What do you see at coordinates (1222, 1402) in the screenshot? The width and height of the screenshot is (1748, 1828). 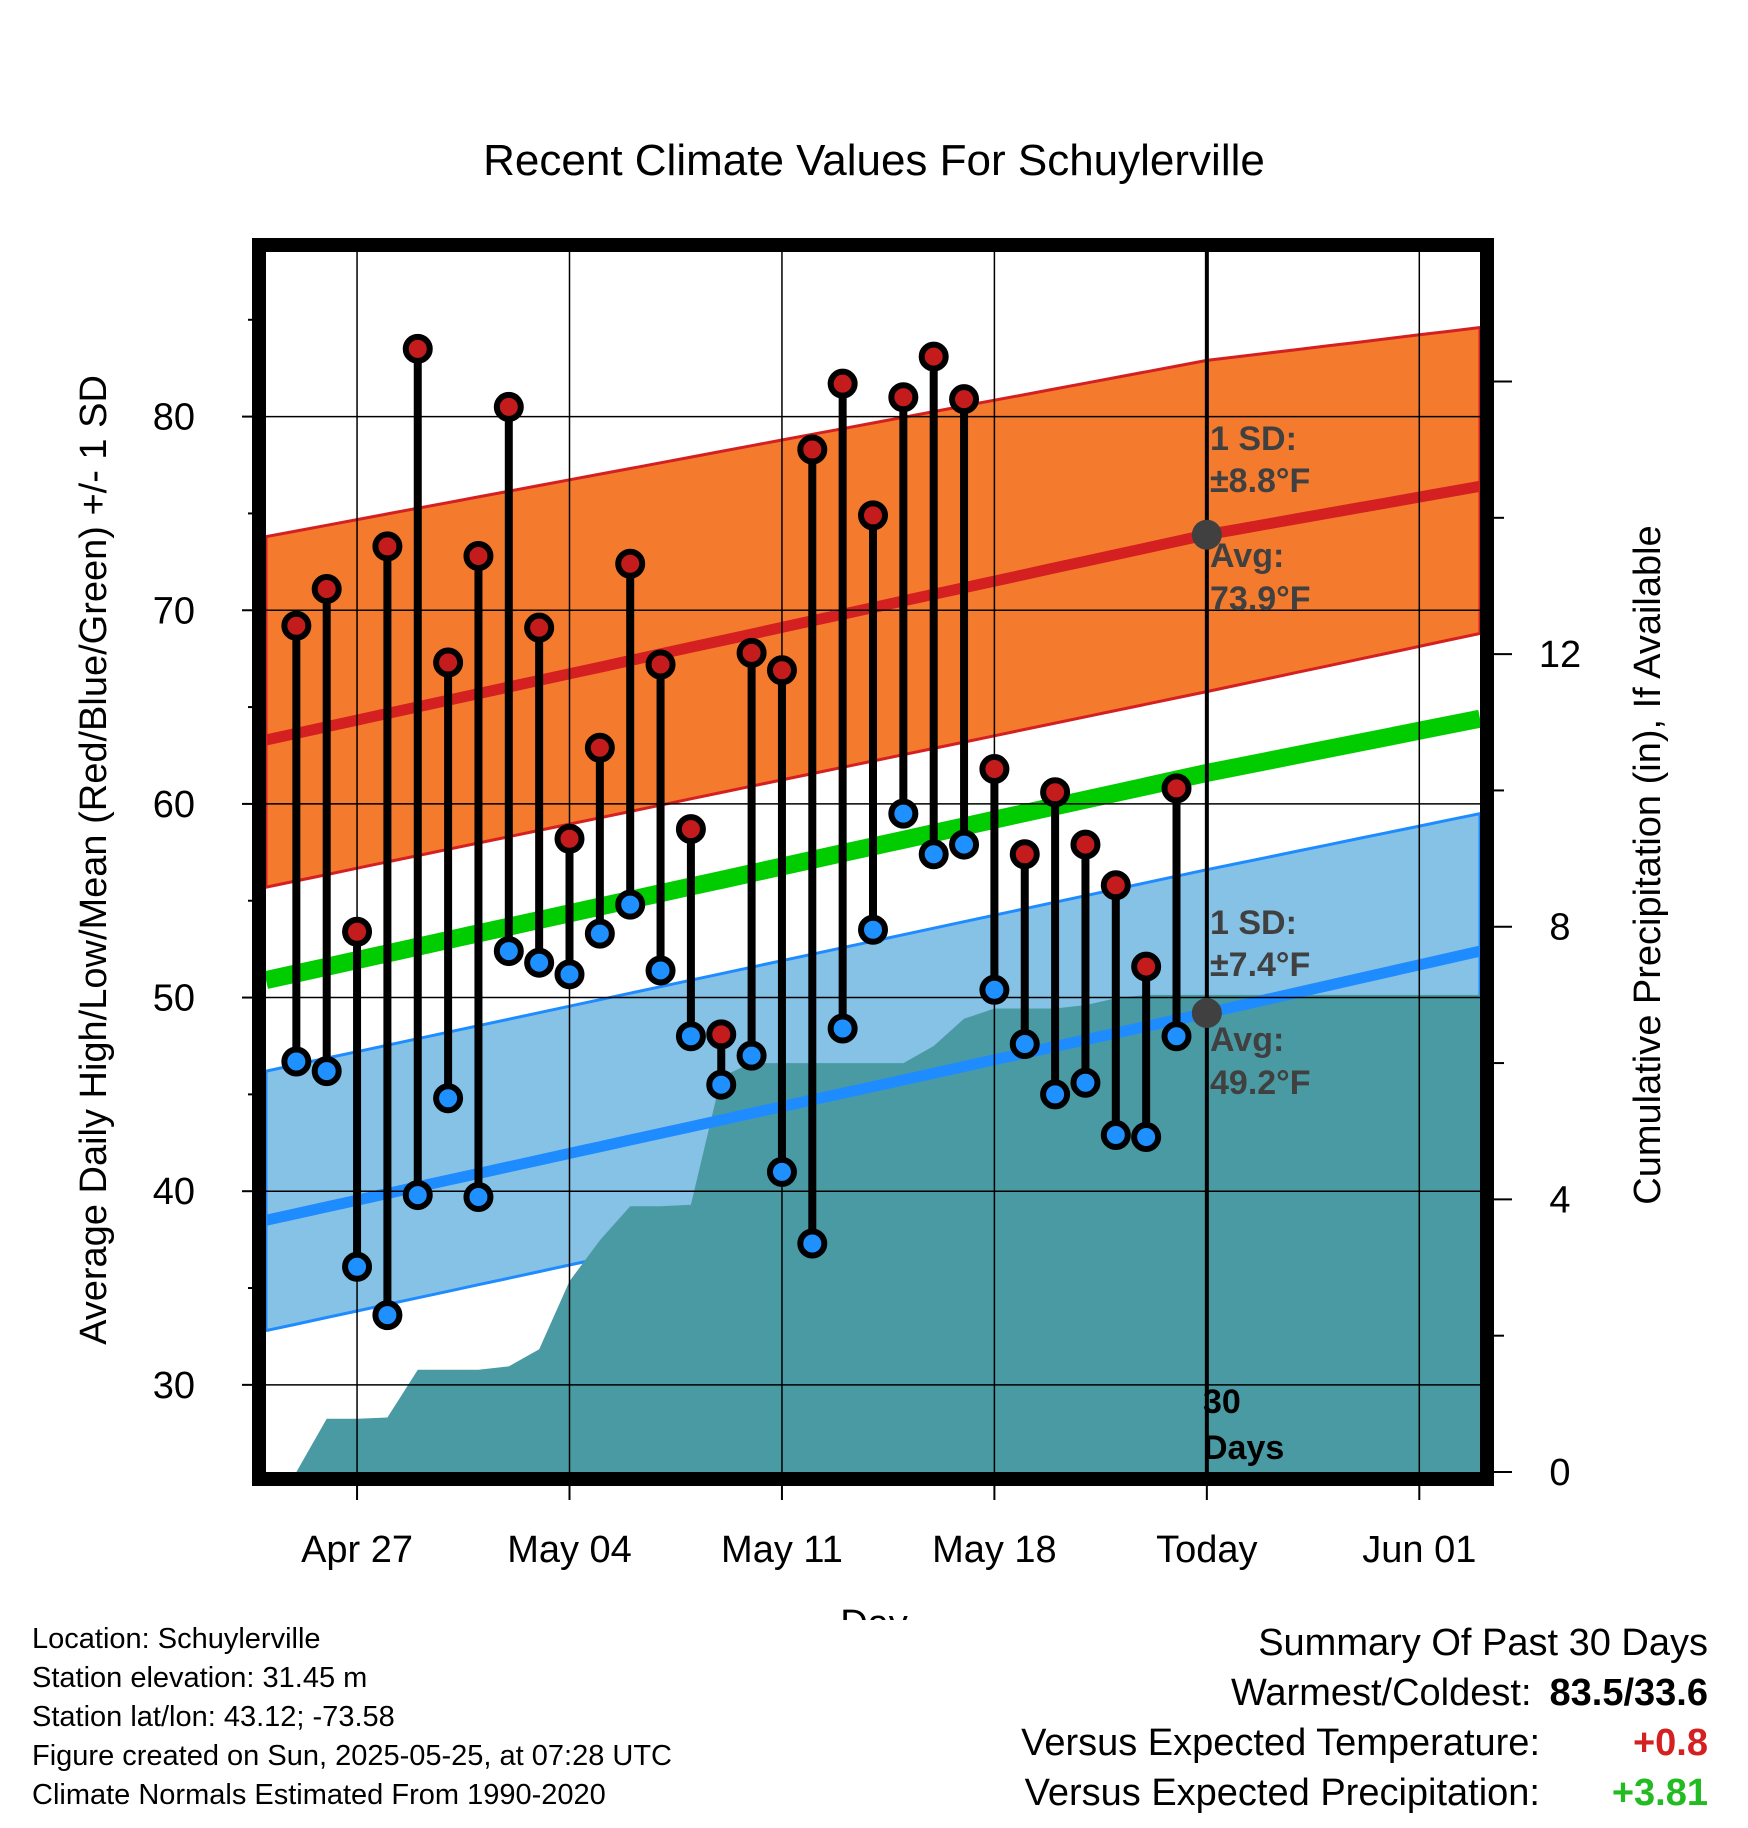 I see `today-days-count: 30` at bounding box center [1222, 1402].